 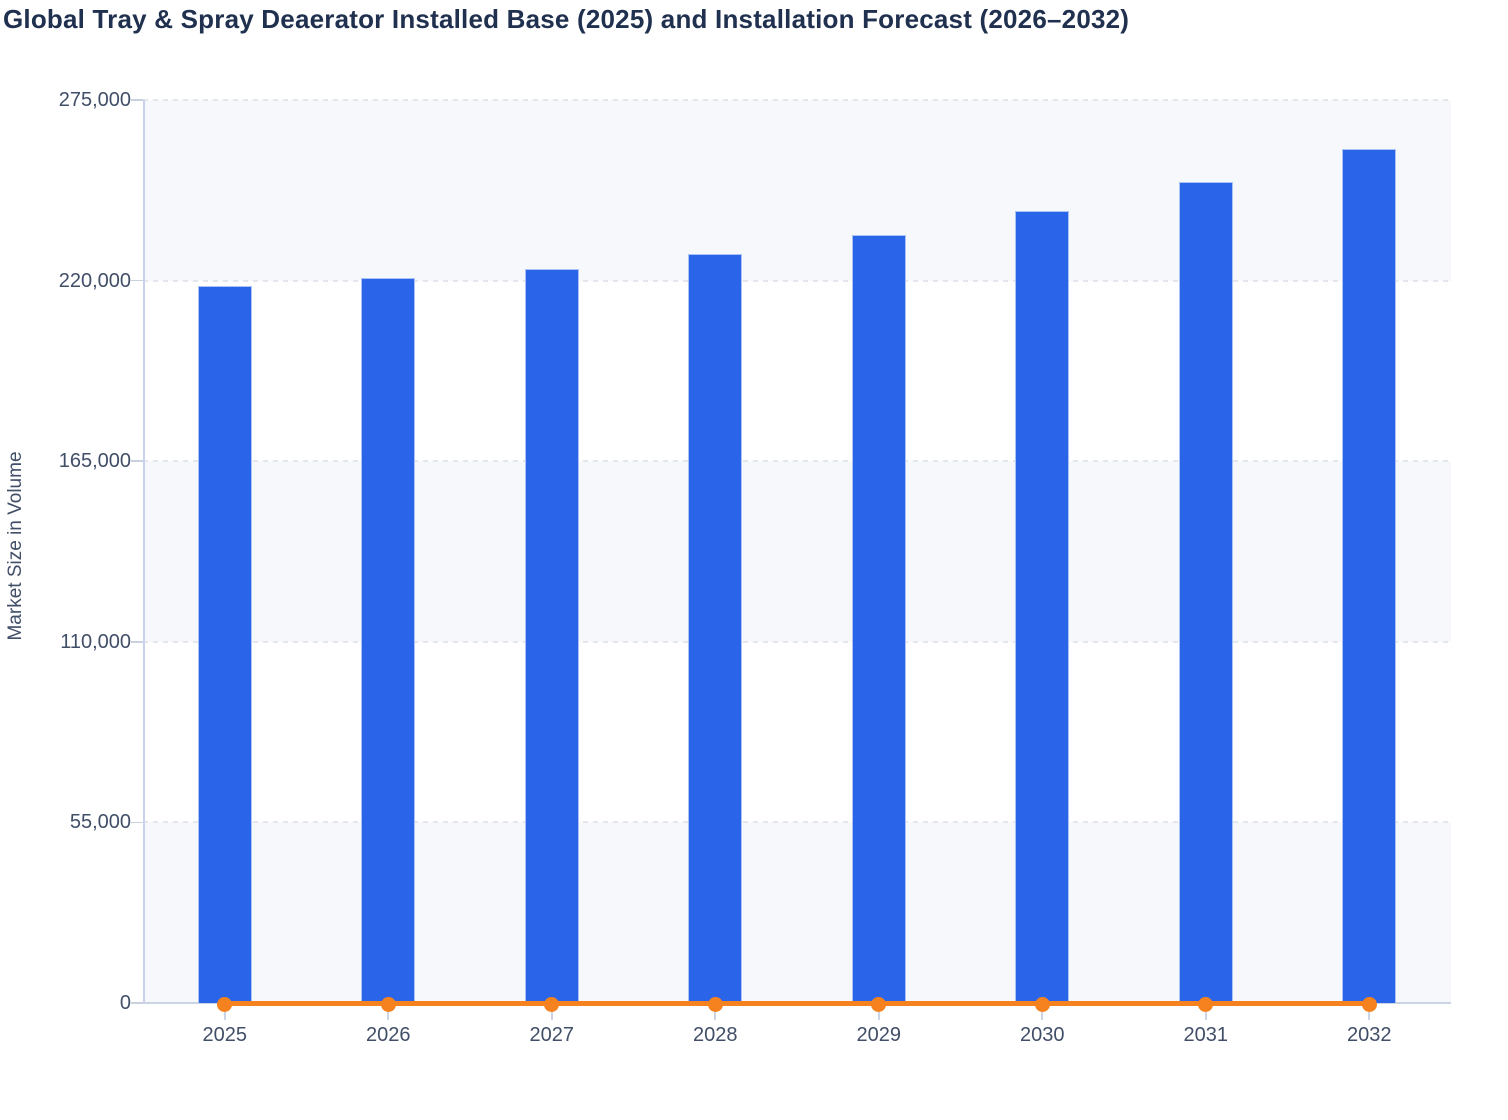 What do you see at coordinates (144, 551) in the screenshot?
I see `y-axis-line` at bounding box center [144, 551].